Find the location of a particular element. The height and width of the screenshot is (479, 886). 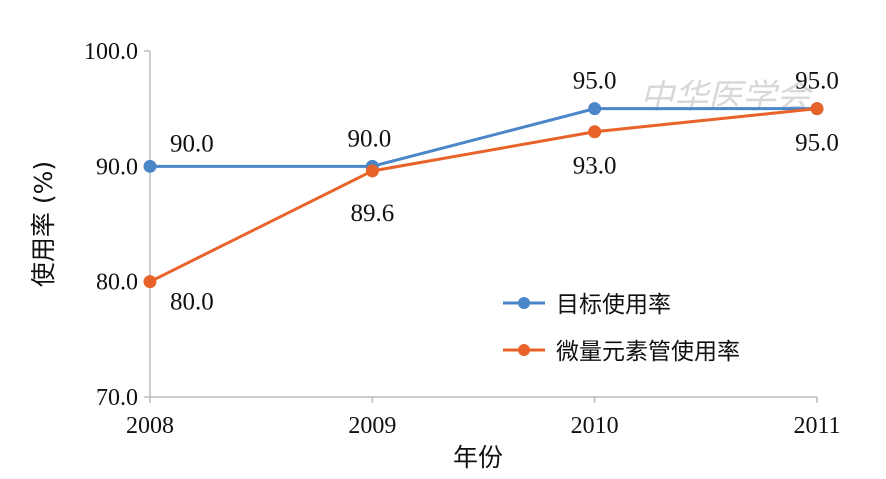

legend-label: 微量元素管使用率 is located at coordinates (648, 352).